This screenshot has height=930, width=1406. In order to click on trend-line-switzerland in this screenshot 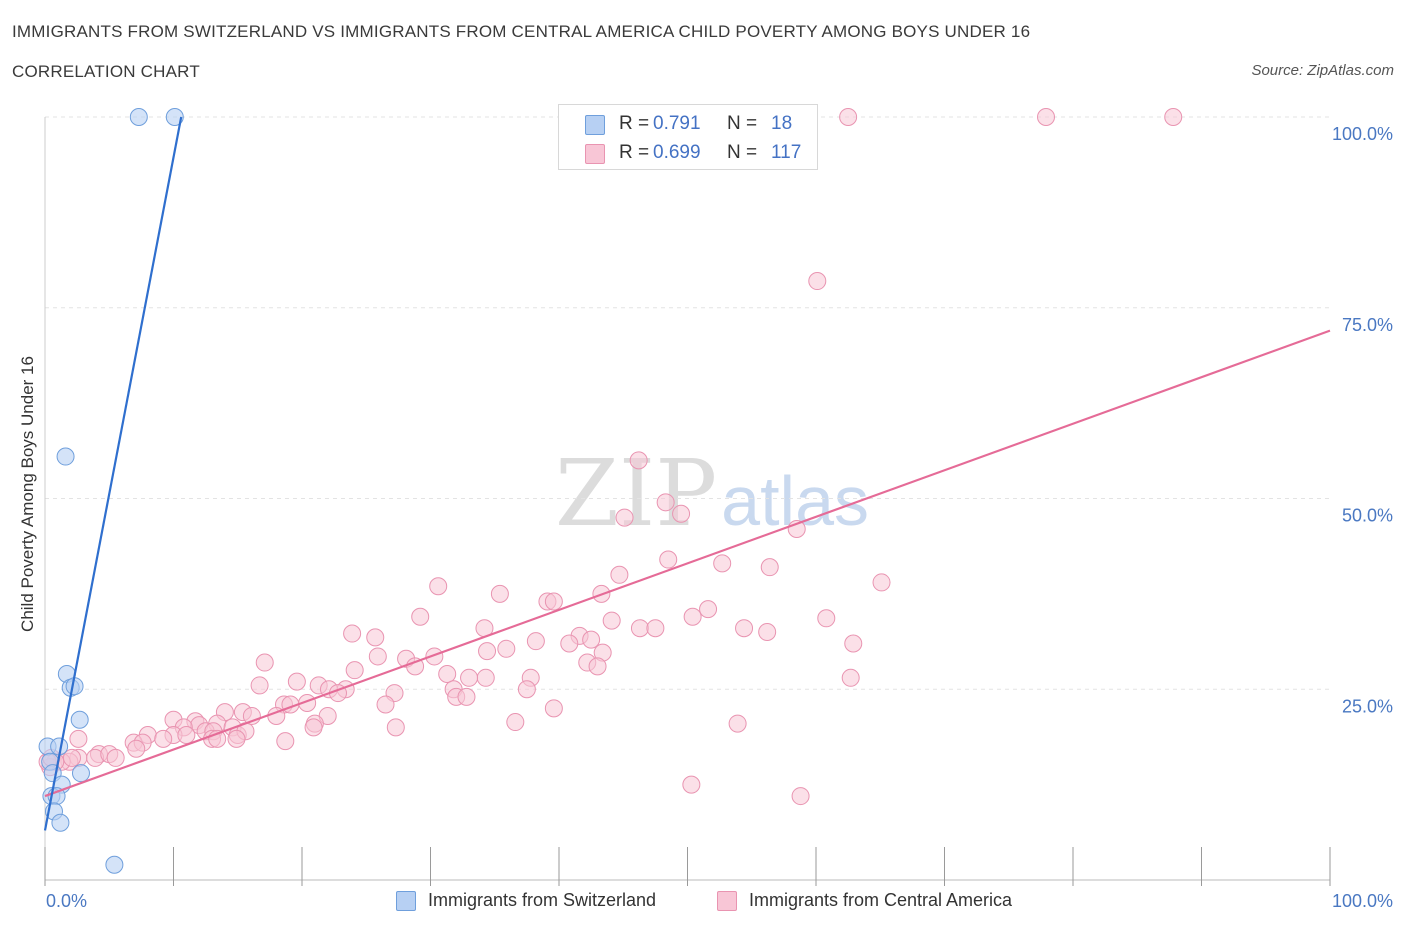, I will do `click(113, 473)`.